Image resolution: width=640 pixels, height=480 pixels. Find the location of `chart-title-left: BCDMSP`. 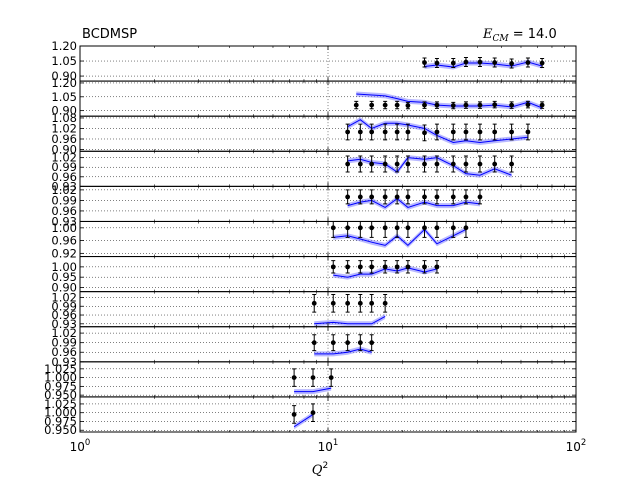

chart-title-left: BCDMSP is located at coordinates (109, 34).